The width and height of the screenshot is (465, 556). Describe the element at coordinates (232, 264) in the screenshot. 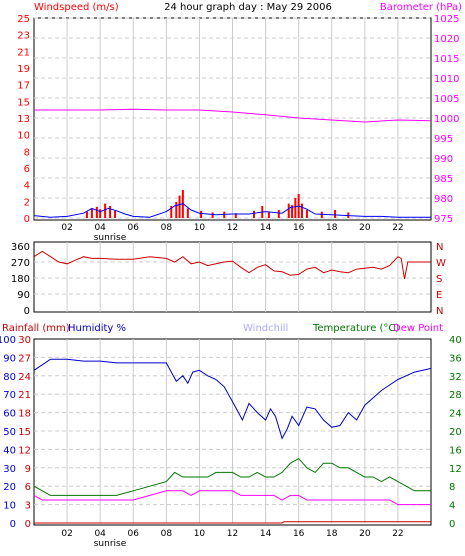

I see `wind-direction-line` at that location.